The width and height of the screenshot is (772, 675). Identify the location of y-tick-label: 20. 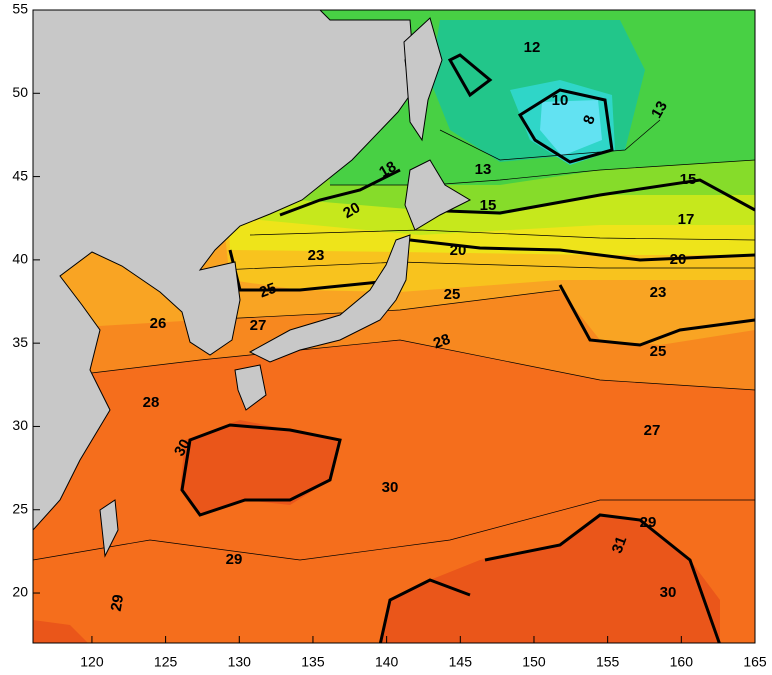
(20, 592).